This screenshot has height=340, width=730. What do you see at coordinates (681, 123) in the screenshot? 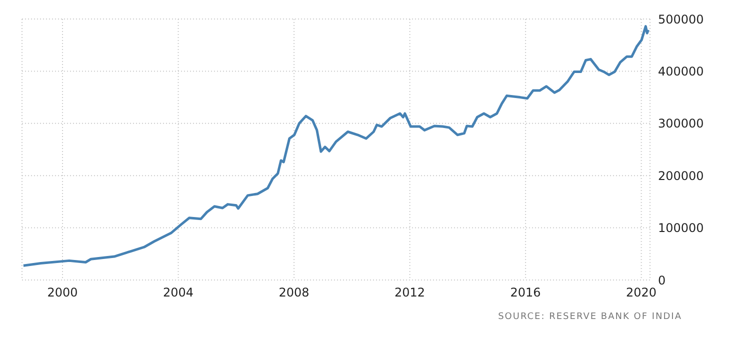
I see `y-tick-label: 300000` at bounding box center [681, 123].